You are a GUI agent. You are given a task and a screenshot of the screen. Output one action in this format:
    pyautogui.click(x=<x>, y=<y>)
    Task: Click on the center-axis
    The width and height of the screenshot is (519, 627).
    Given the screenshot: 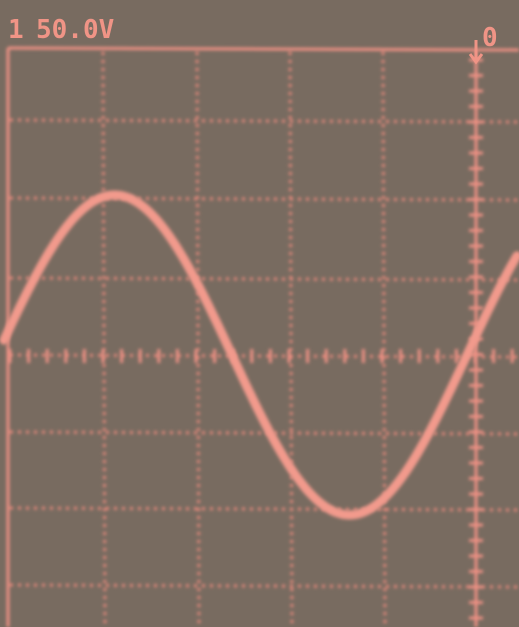 What is the action you would take?
    pyautogui.click(x=264, y=356)
    